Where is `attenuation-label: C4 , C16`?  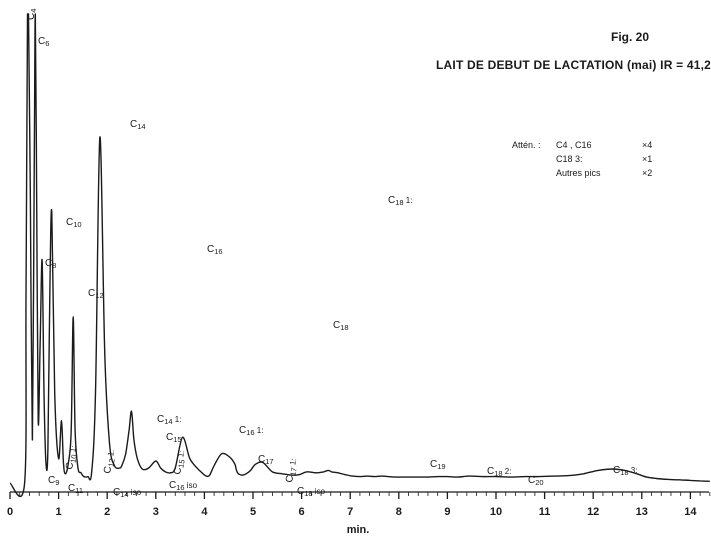 attenuation-label: C4 , C16 is located at coordinates (574, 145).